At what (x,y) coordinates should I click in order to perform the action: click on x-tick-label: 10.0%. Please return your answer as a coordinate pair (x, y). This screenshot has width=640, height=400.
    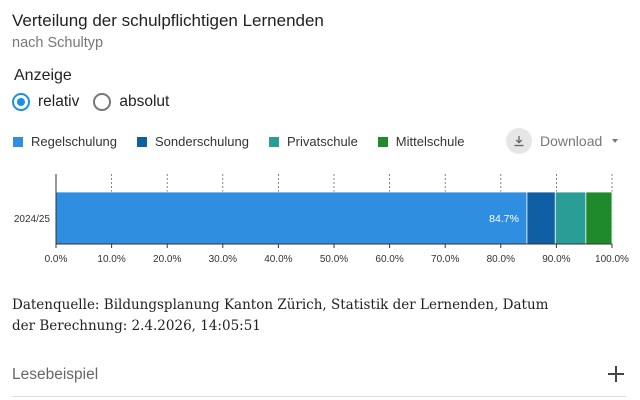
    Looking at the image, I should click on (111, 259).